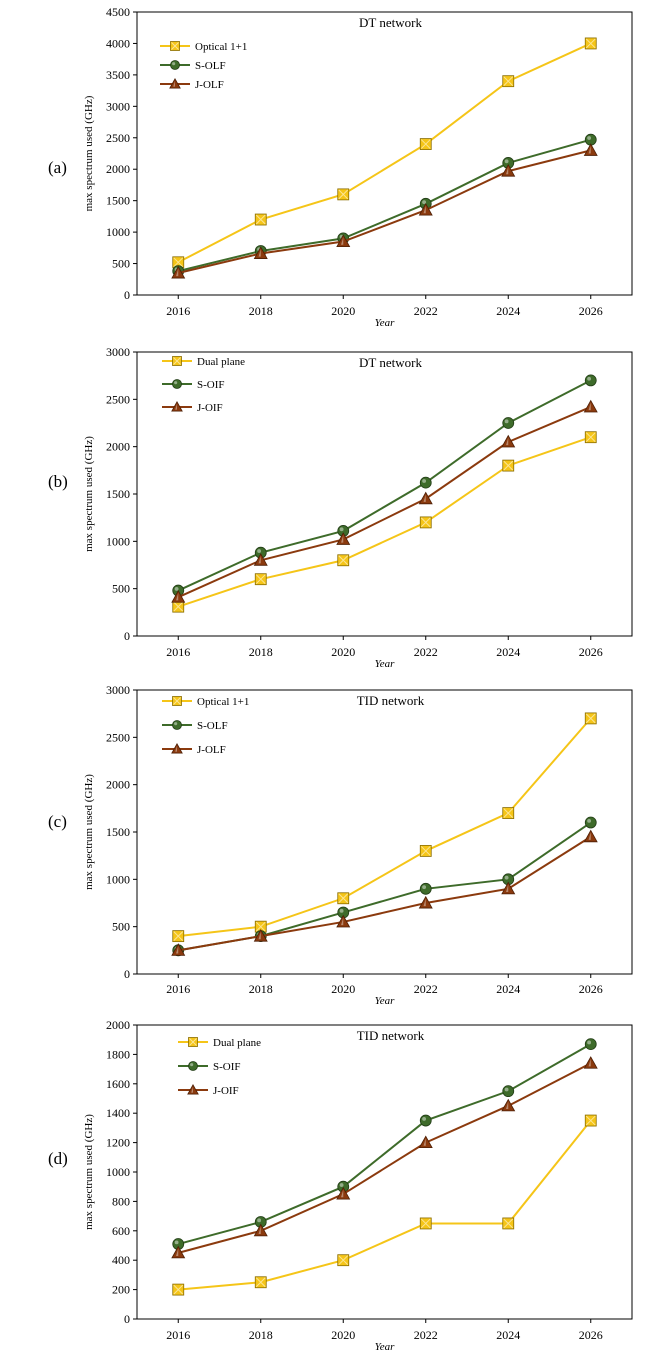 This screenshot has height=1351, width=663. Describe the element at coordinates (508, 652) in the screenshot. I see `x-tick-label: 2024` at that location.